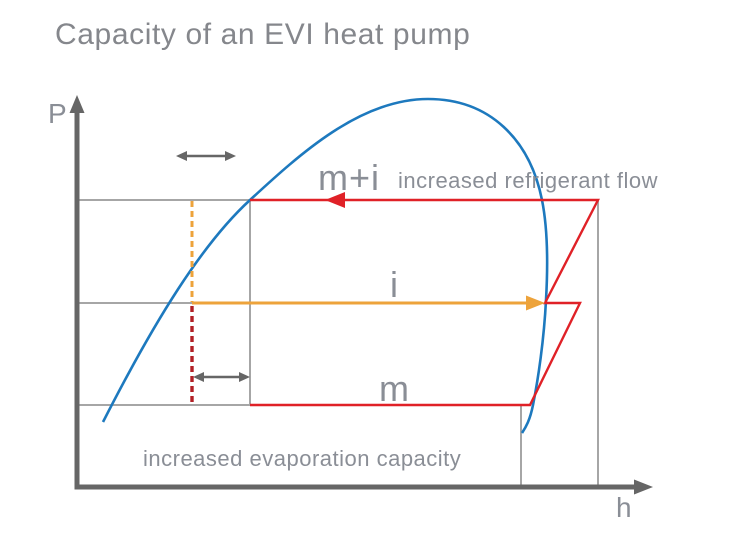  I want to click on shift-arrow-top-right-head, so click(230, 156).